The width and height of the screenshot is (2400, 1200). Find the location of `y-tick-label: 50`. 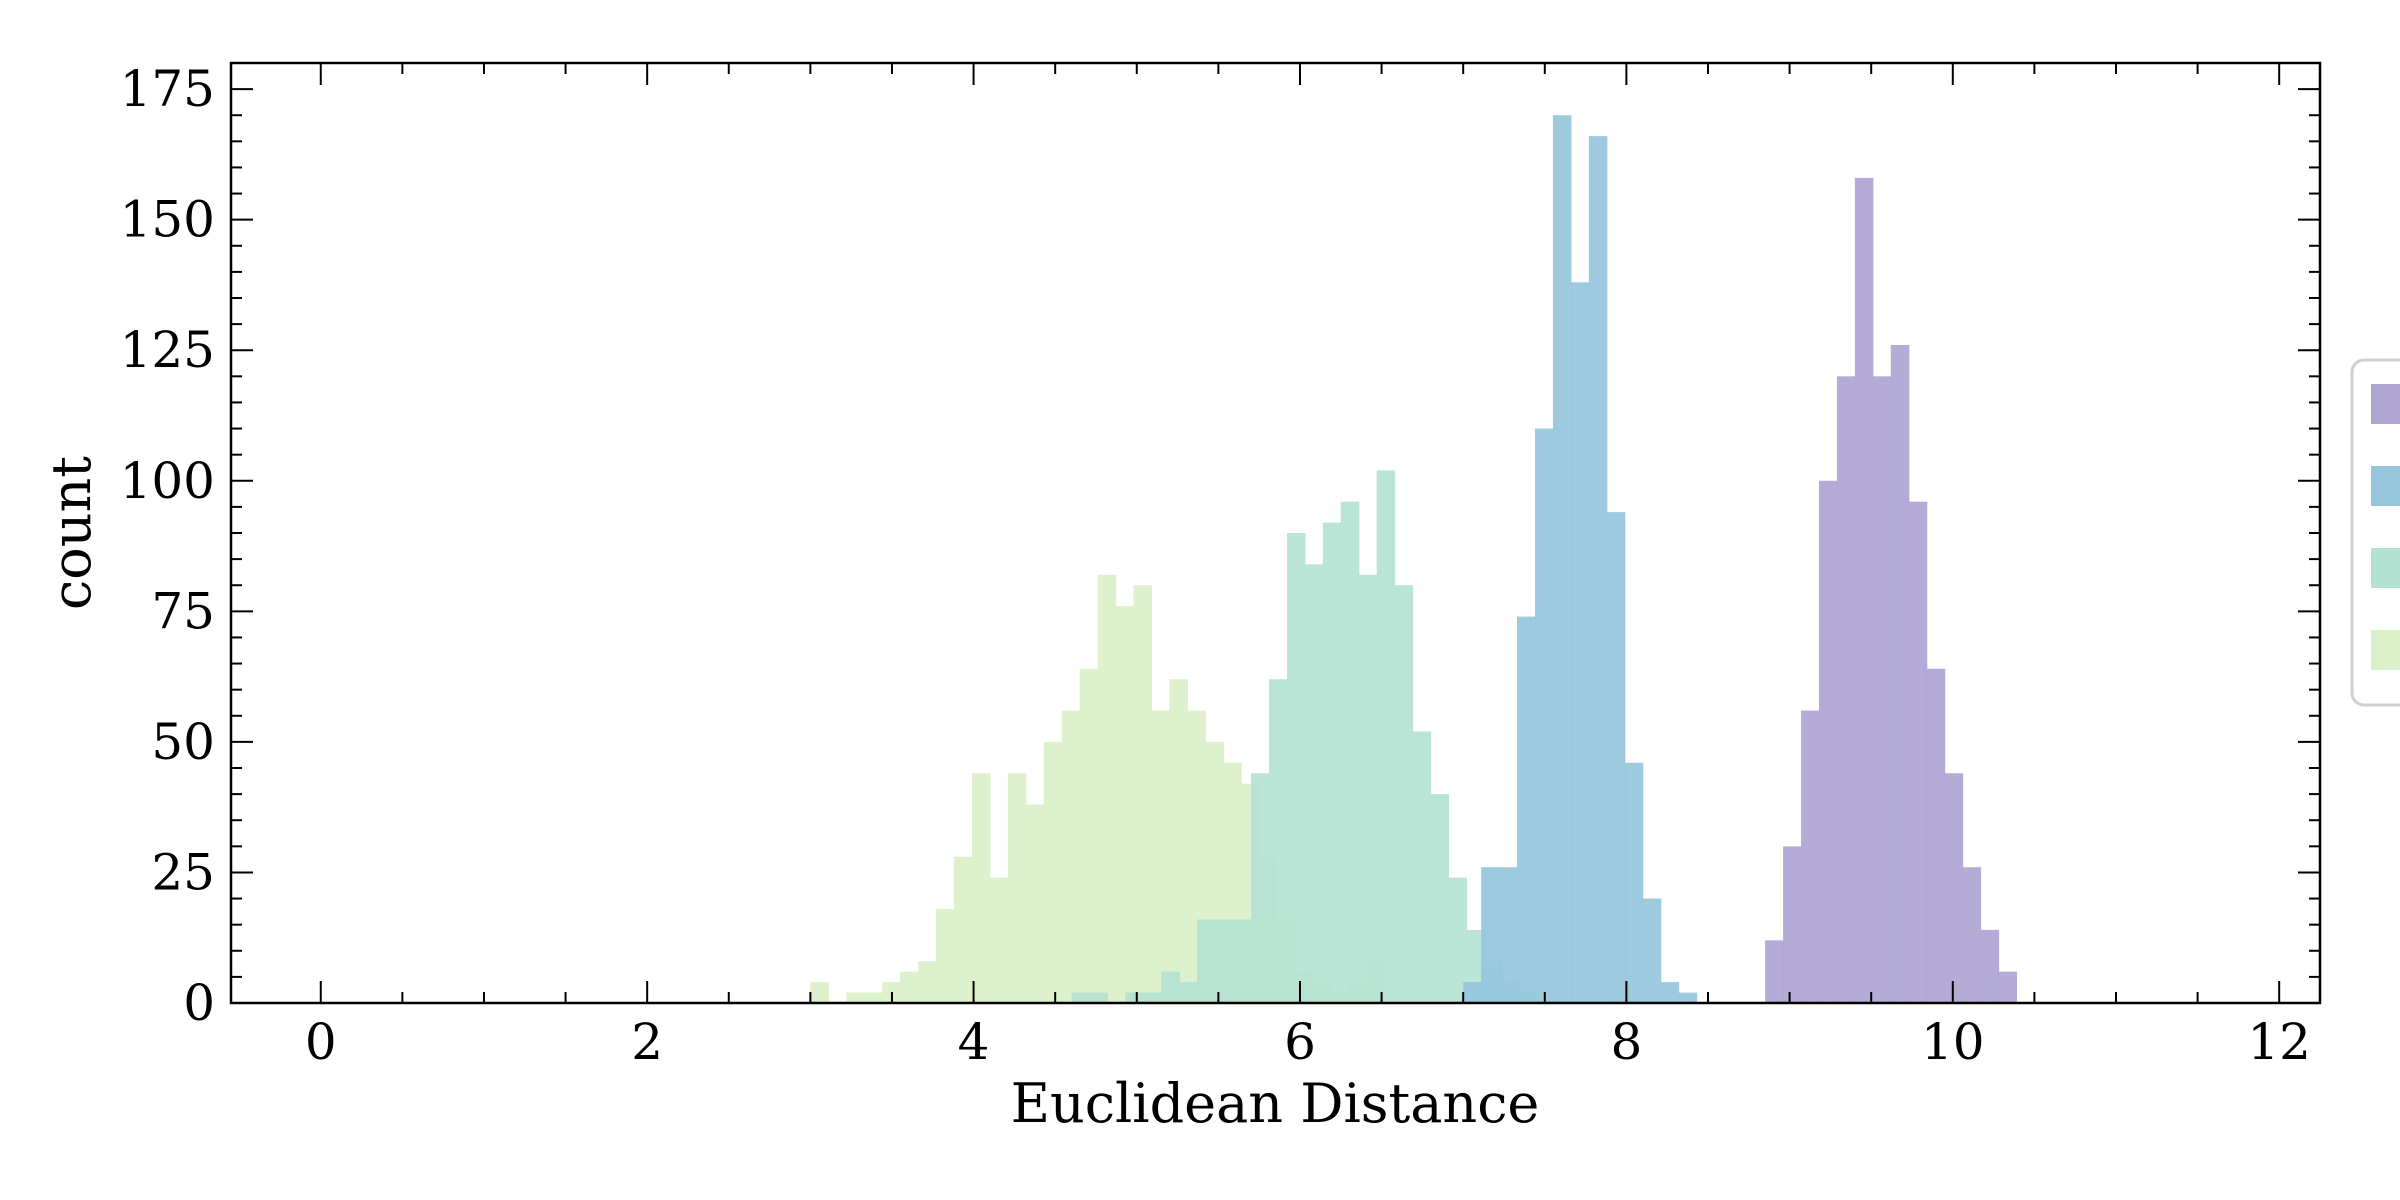

y-tick-label: 50 is located at coordinates (183, 742).